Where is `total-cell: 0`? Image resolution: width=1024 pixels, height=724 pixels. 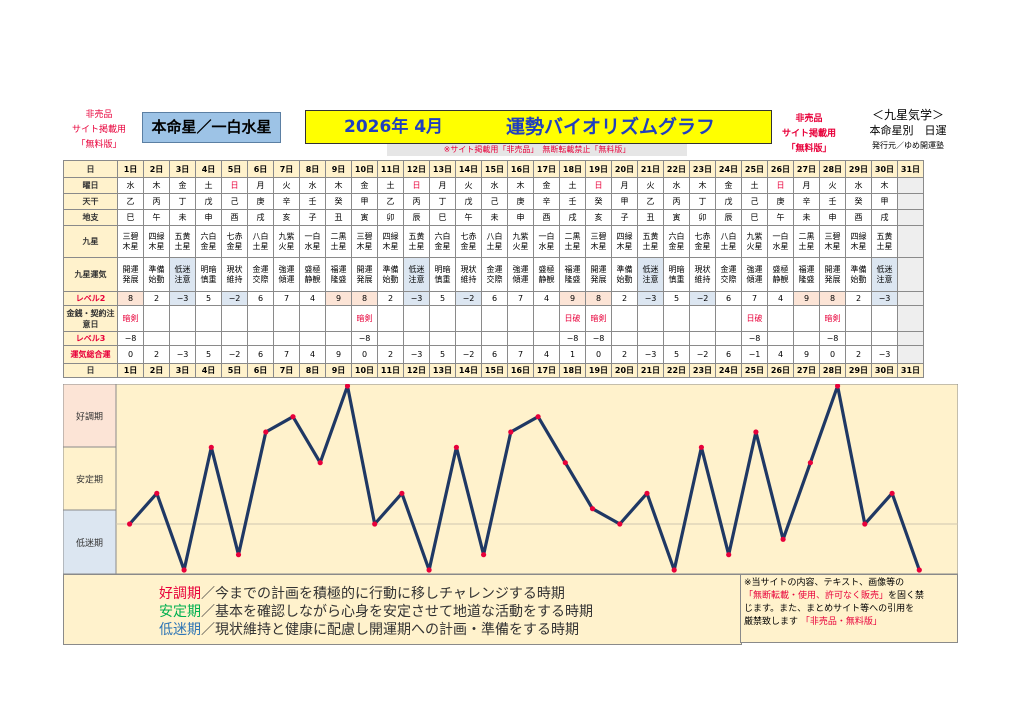 total-cell: 0 is located at coordinates (832, 354).